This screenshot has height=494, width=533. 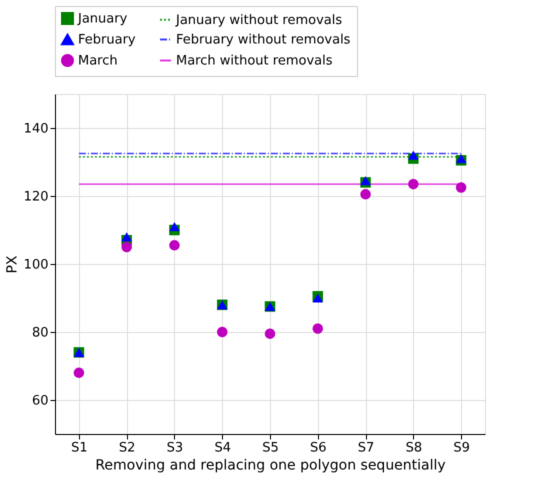 I want to click on x-tick-label: S7, so click(x=366, y=448).